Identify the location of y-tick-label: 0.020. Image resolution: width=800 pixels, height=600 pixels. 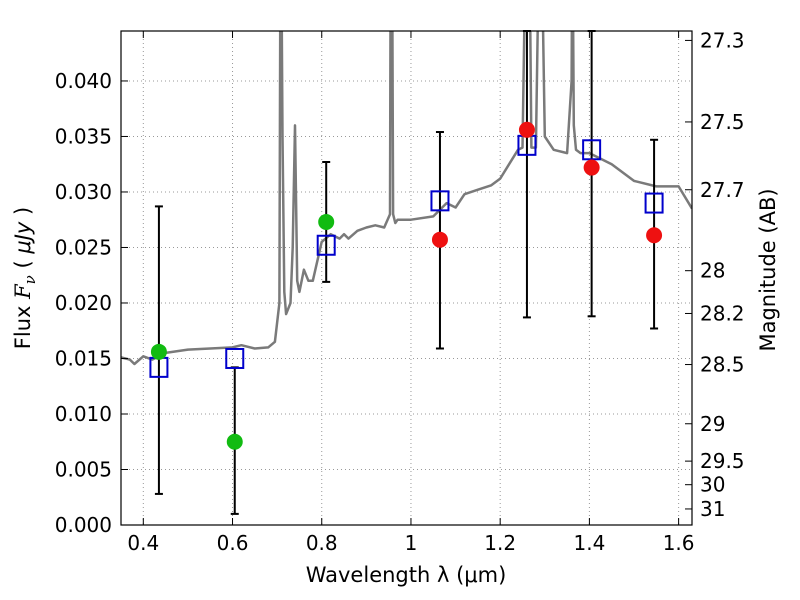
(83, 303).